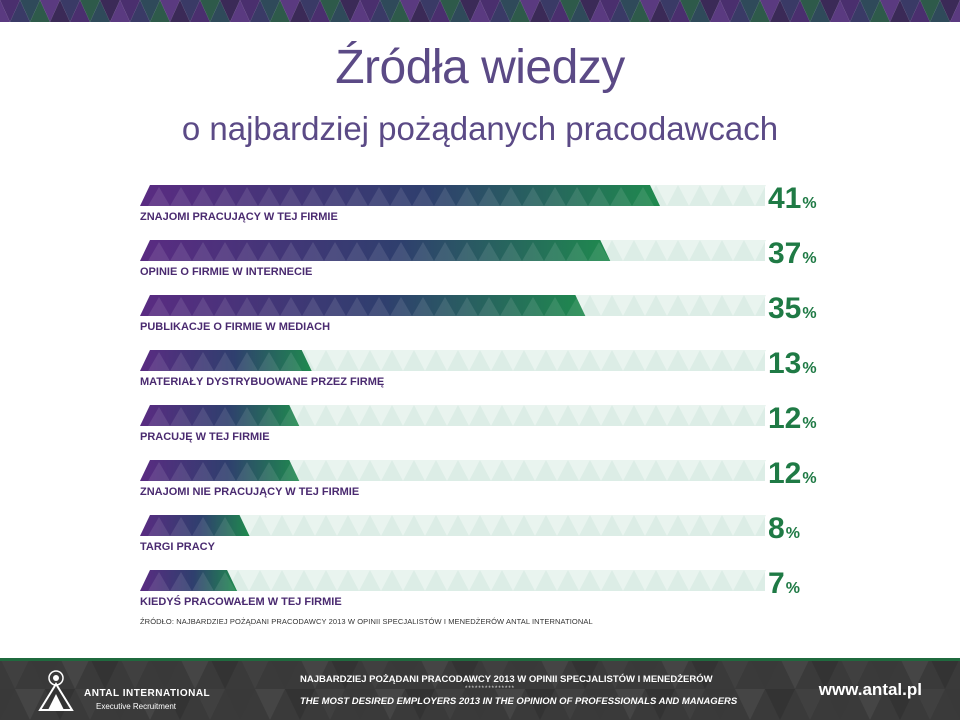 This screenshot has height=720, width=960. I want to click on value-label: 35%, so click(792, 308).